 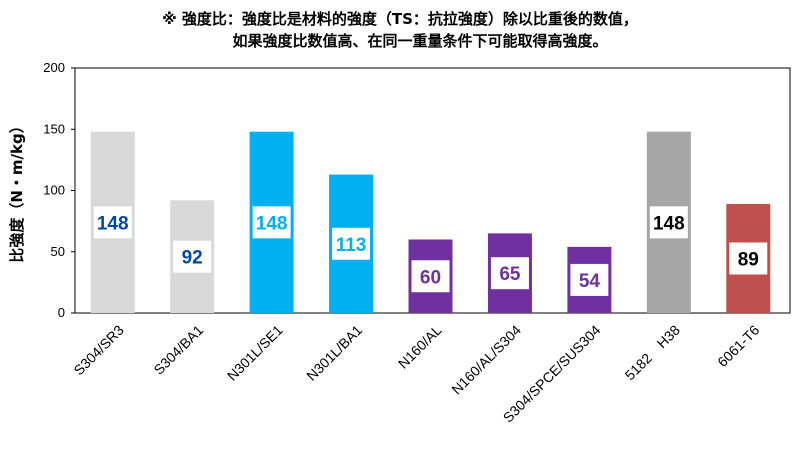 What do you see at coordinates (400, 19) in the screenshot?
I see `chart-note-line1: ※ 強度比：強度比是材料的強度（TS：抗拉強度）除以比重後的数值，` at bounding box center [400, 19].